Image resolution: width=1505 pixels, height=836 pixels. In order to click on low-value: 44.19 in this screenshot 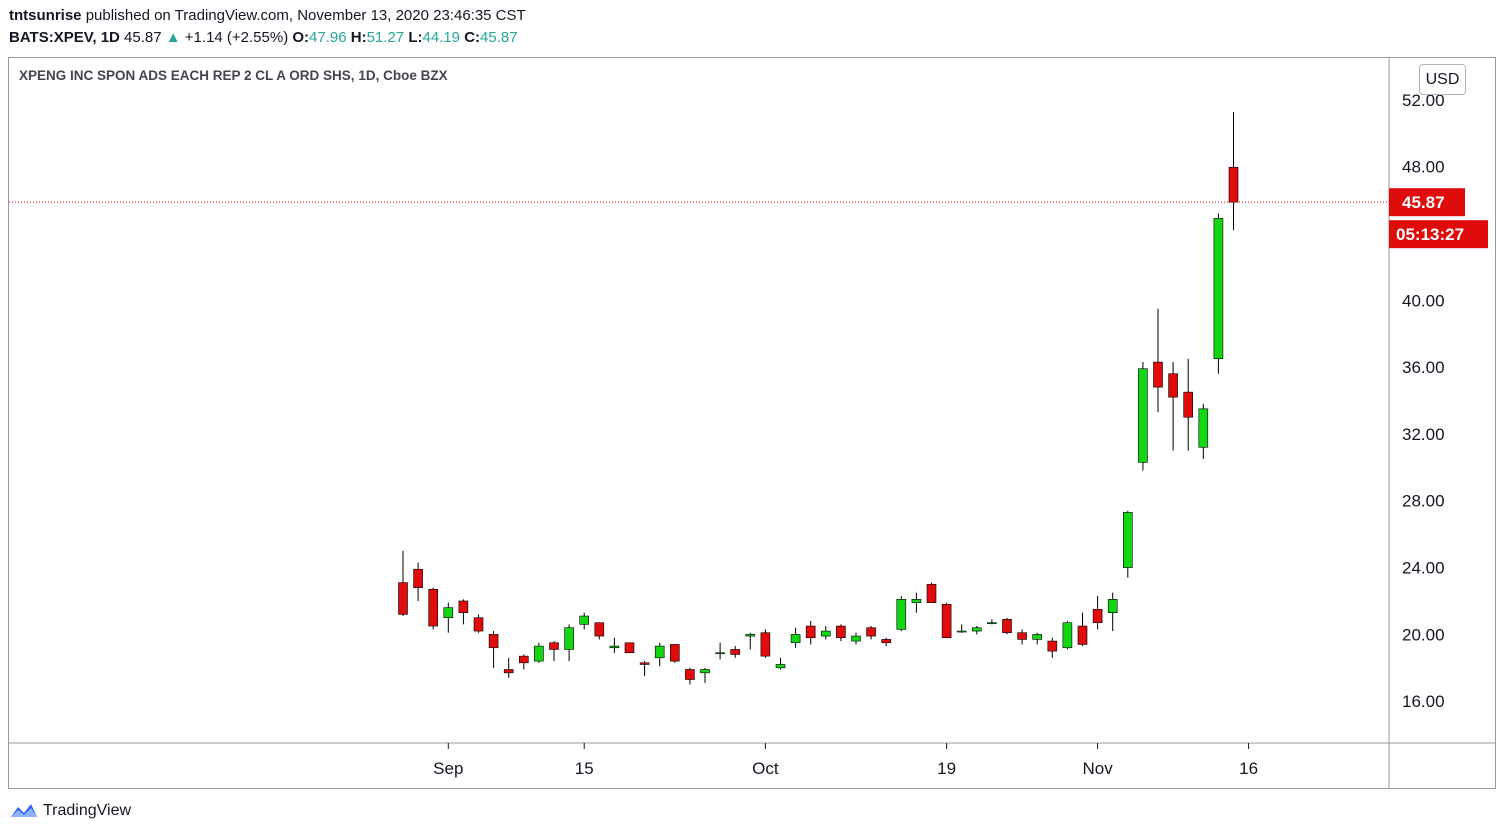, I will do `click(441, 37)`.